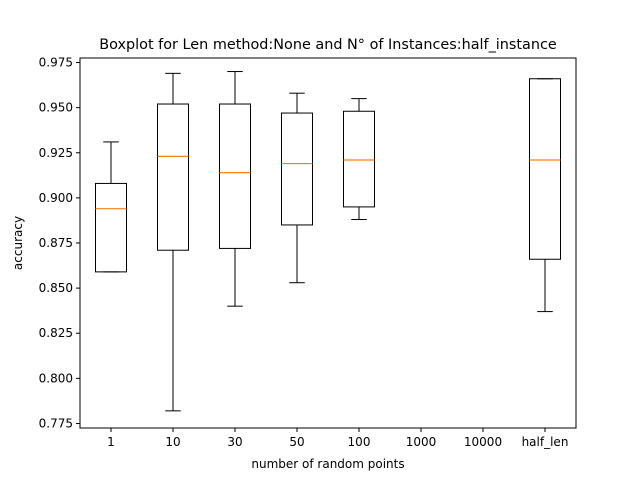 This screenshot has height=480, width=640. What do you see at coordinates (111, 442) in the screenshot?
I see `x-tick-label: 1` at bounding box center [111, 442].